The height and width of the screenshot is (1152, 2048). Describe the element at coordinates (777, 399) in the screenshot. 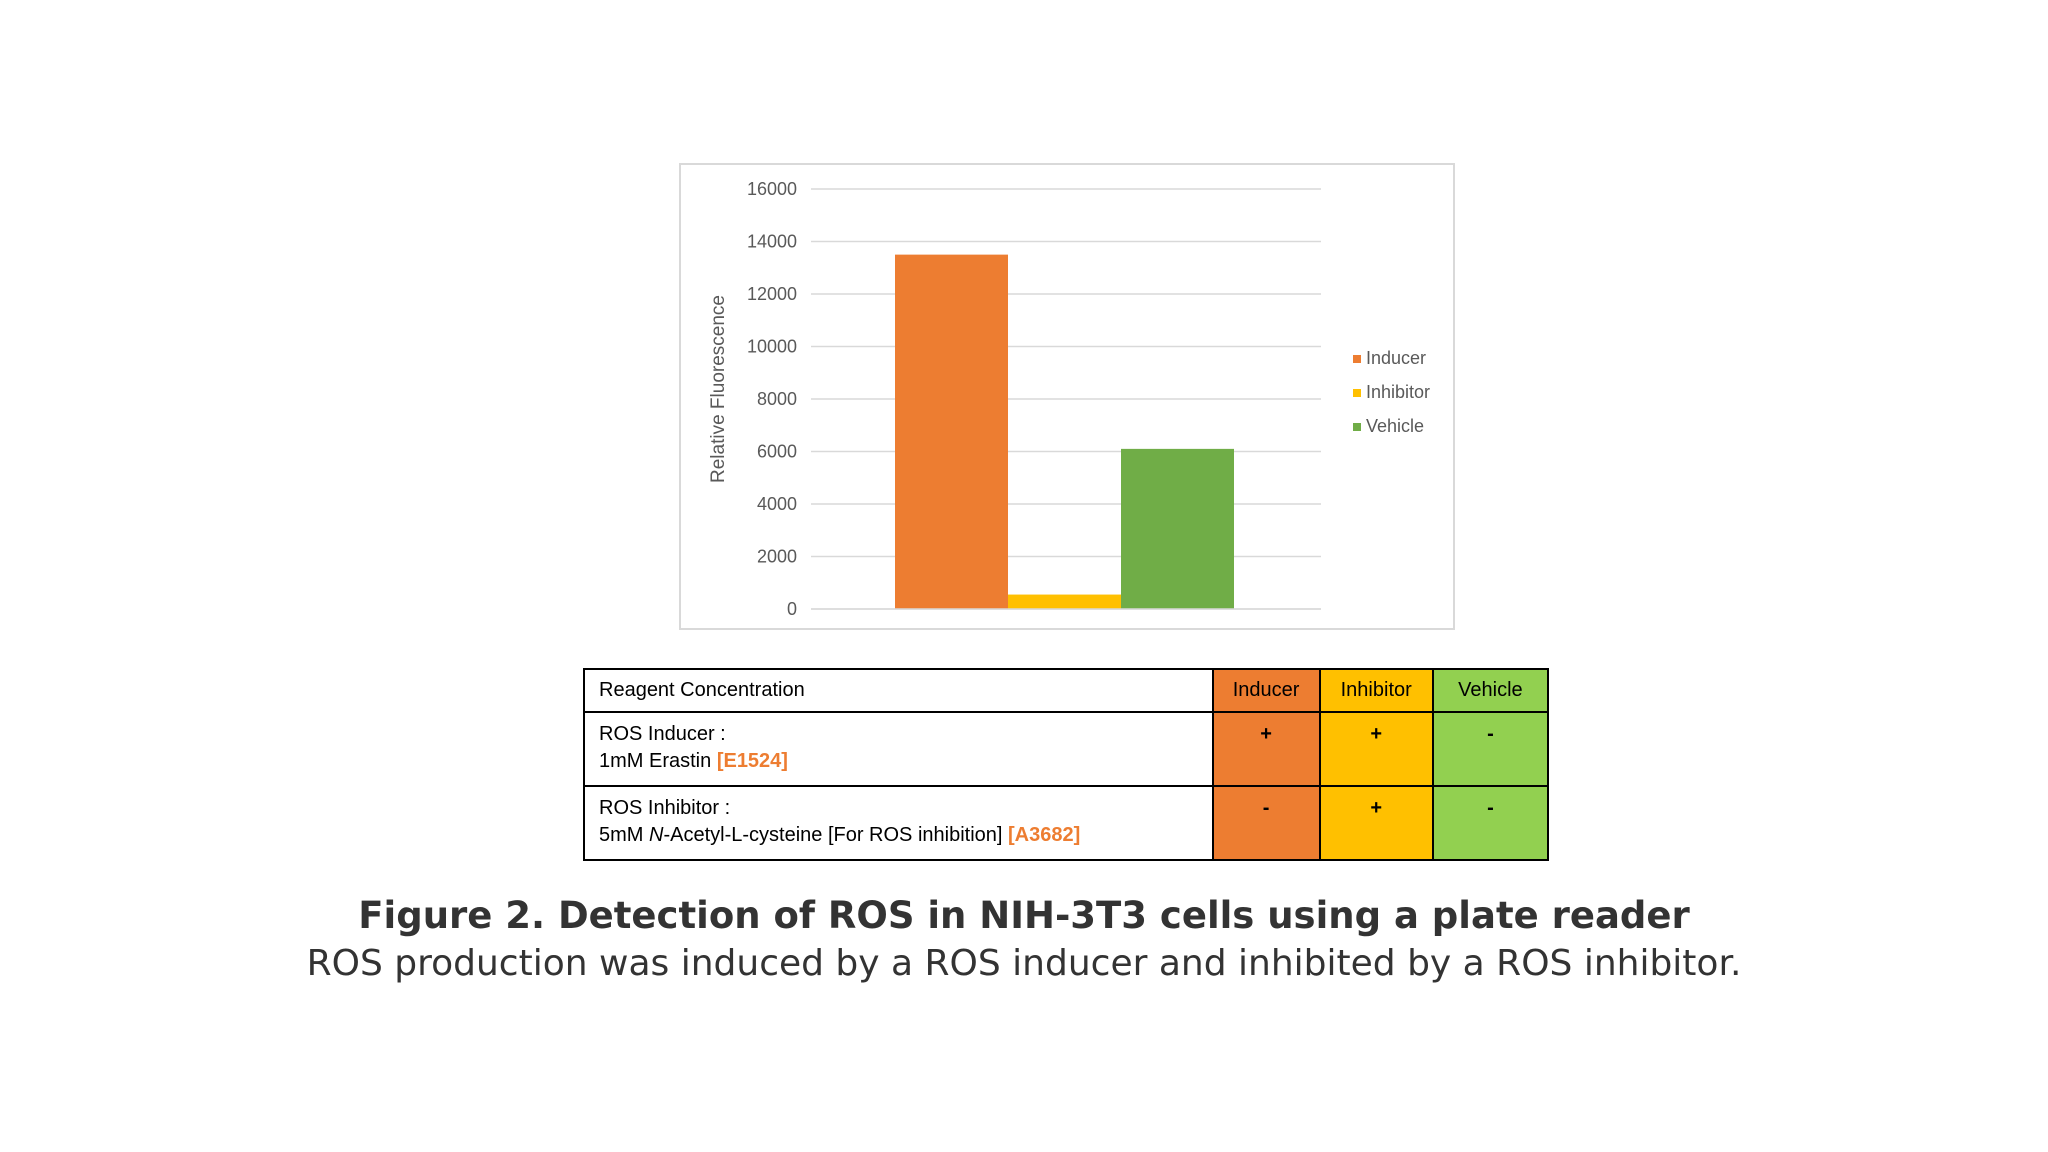

I see `y-tick-label: 8000` at that location.